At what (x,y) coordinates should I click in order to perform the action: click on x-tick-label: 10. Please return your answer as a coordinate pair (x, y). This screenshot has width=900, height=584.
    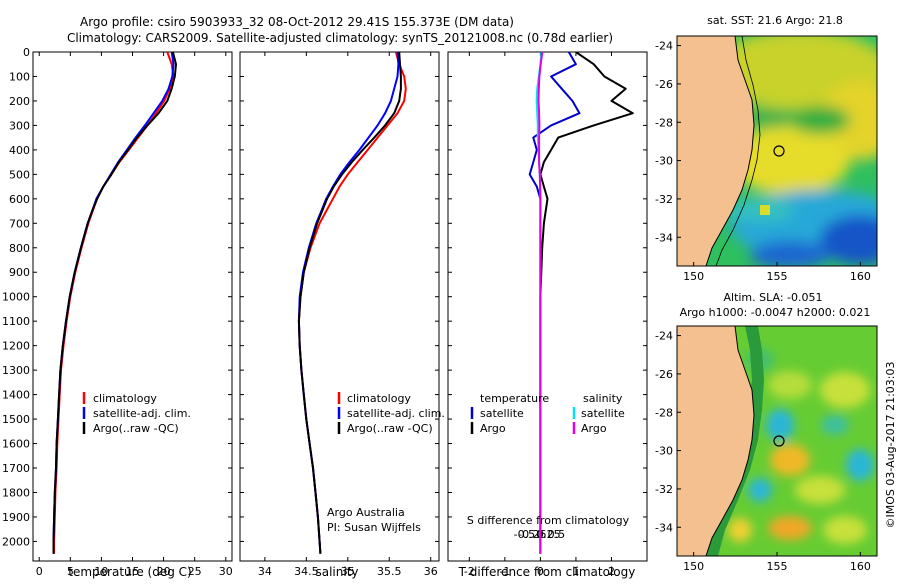
    Looking at the image, I should click on (101, 571).